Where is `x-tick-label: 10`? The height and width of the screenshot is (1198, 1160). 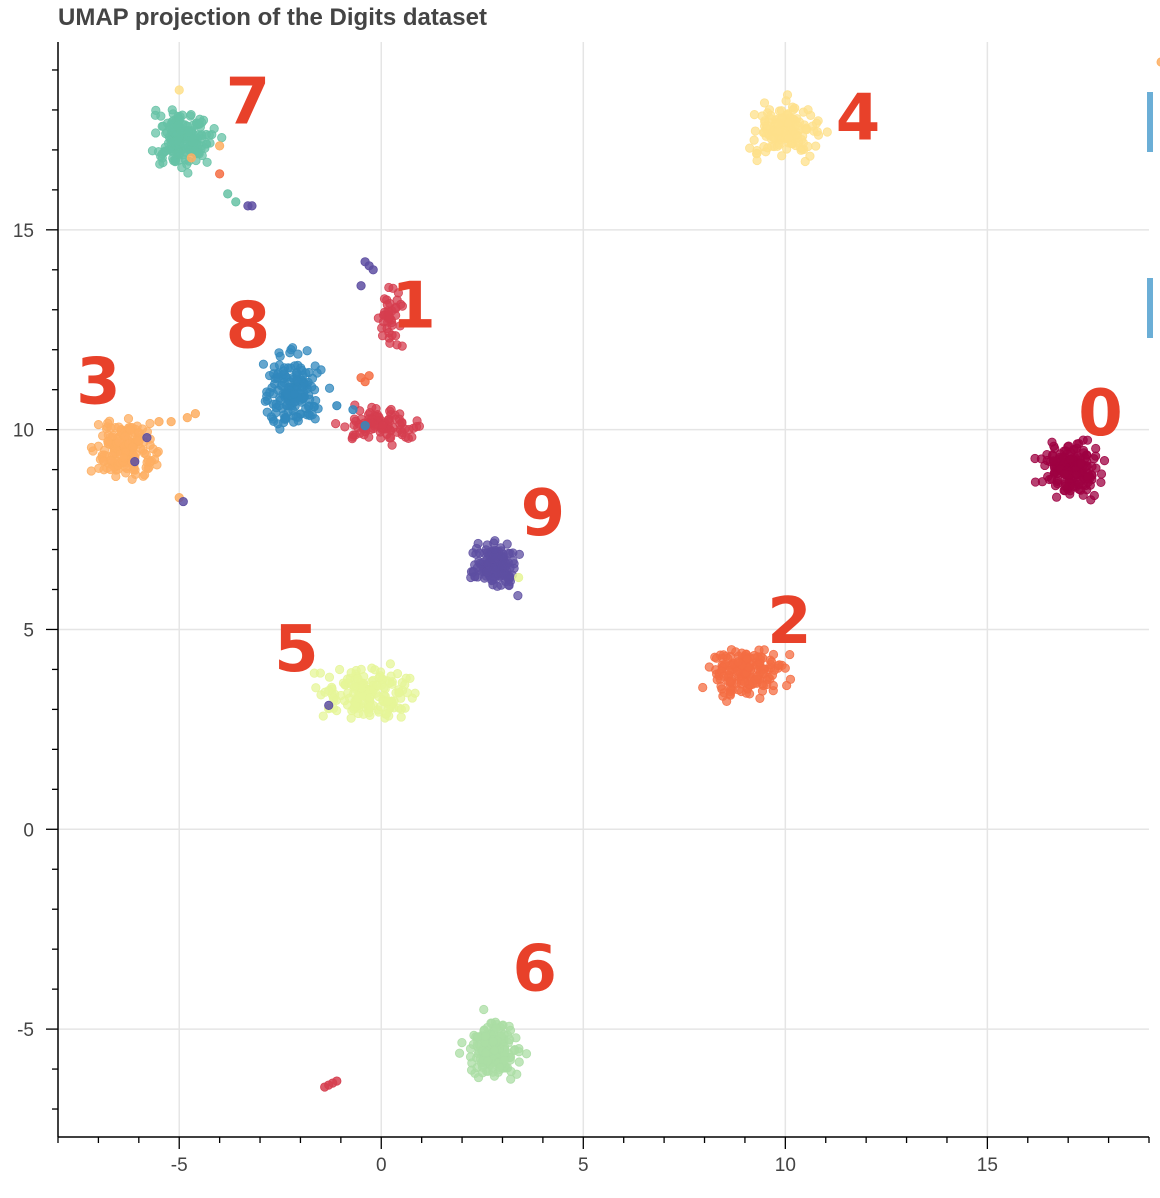 x-tick-label: 10 is located at coordinates (785, 1165).